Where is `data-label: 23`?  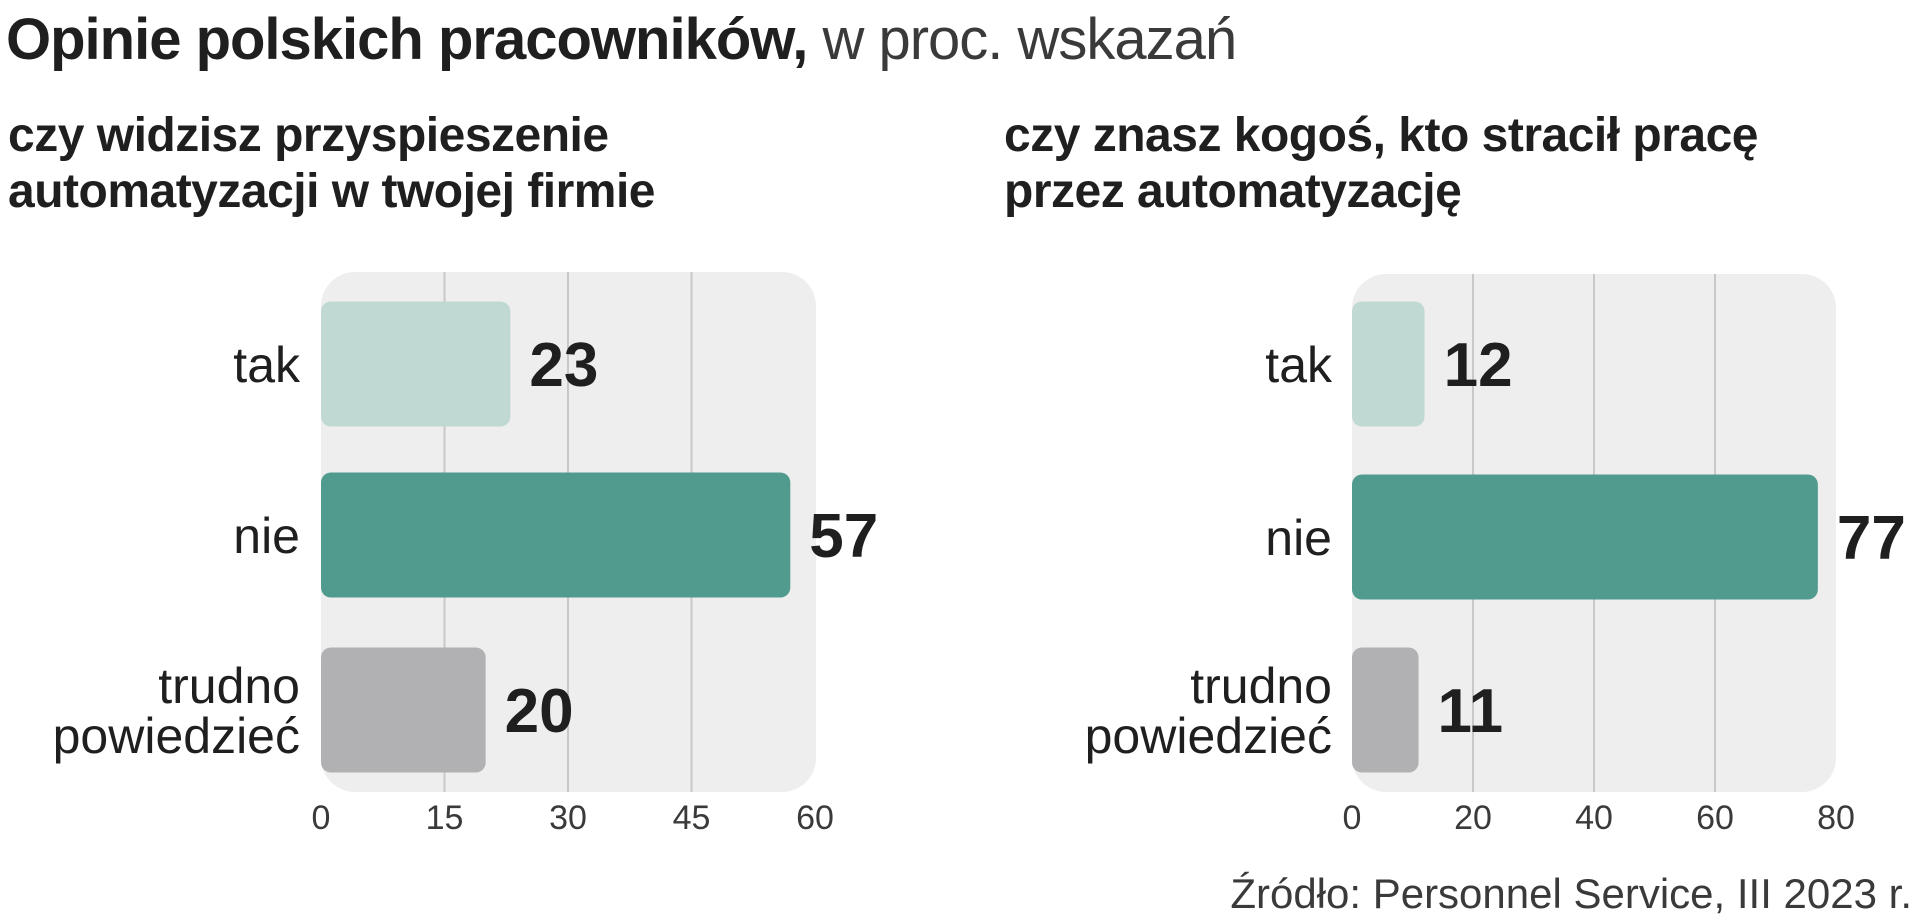
data-label: 23 is located at coordinates (563, 365).